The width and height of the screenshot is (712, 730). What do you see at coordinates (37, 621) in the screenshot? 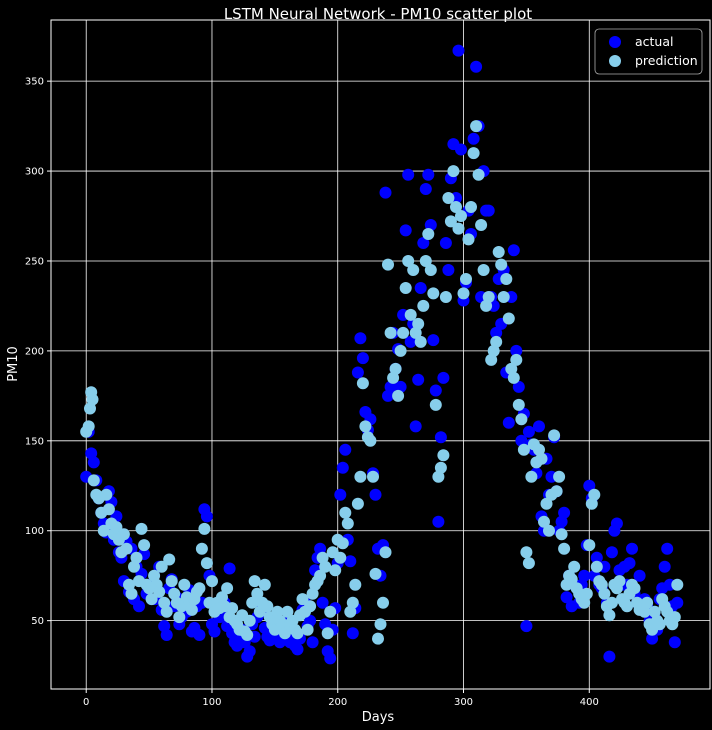
I see `y-tick-label: 50` at bounding box center [37, 621].